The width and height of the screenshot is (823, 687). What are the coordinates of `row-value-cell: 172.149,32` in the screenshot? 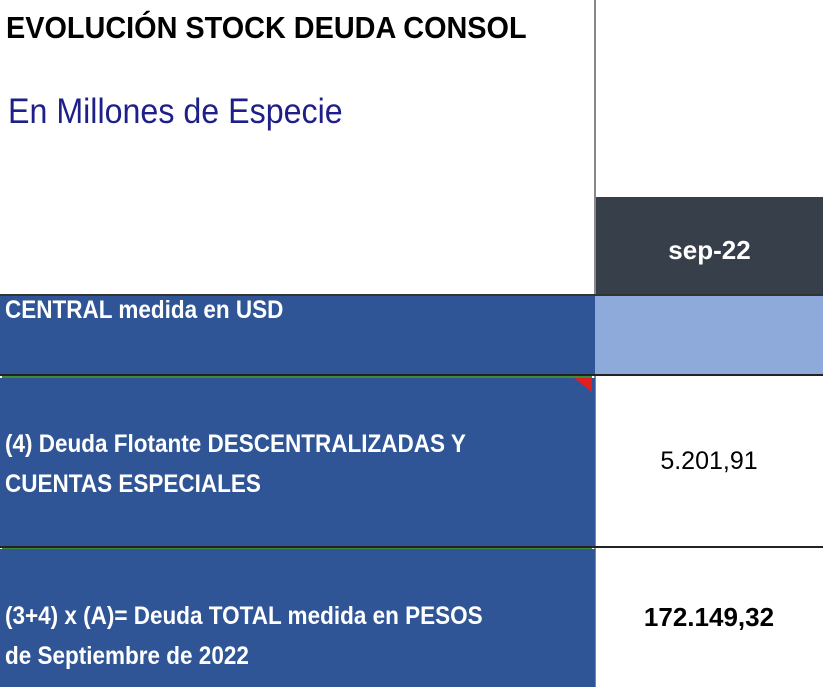 It's located at (709, 617).